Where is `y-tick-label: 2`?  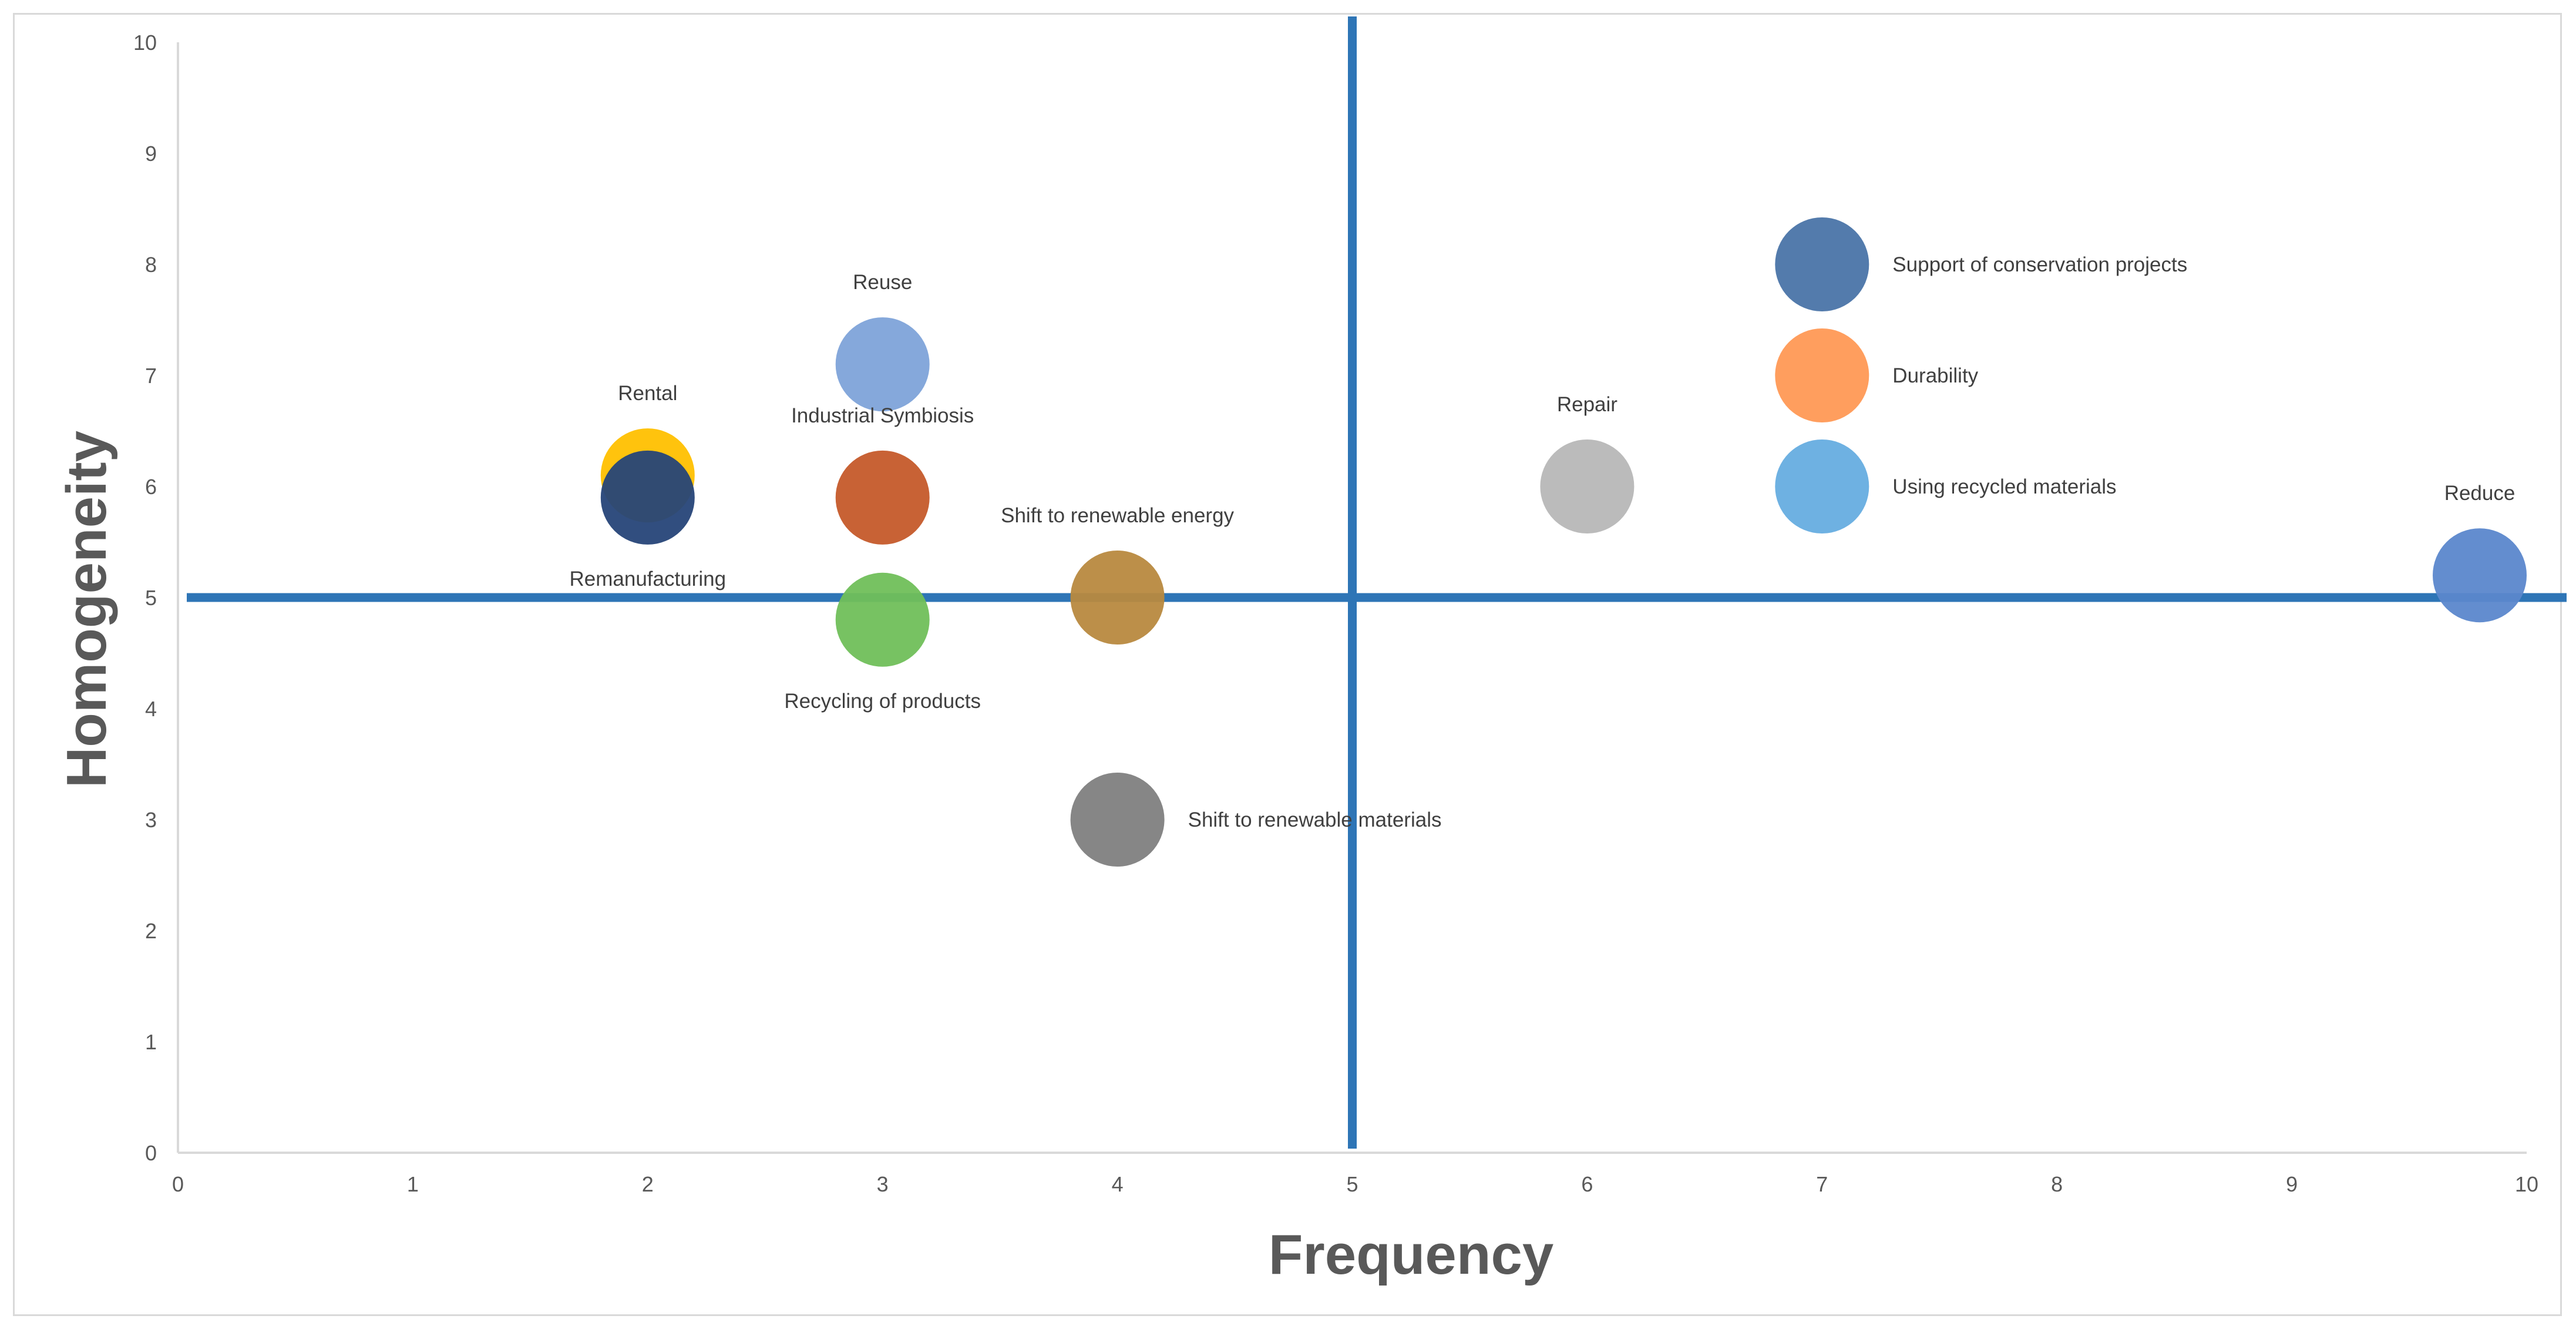 y-tick-label: 2 is located at coordinates (151, 931).